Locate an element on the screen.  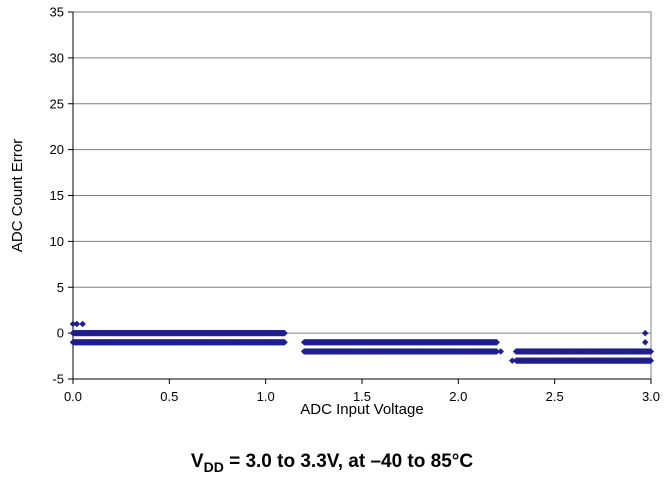
y-tick-label: 15 is located at coordinates (57, 195).